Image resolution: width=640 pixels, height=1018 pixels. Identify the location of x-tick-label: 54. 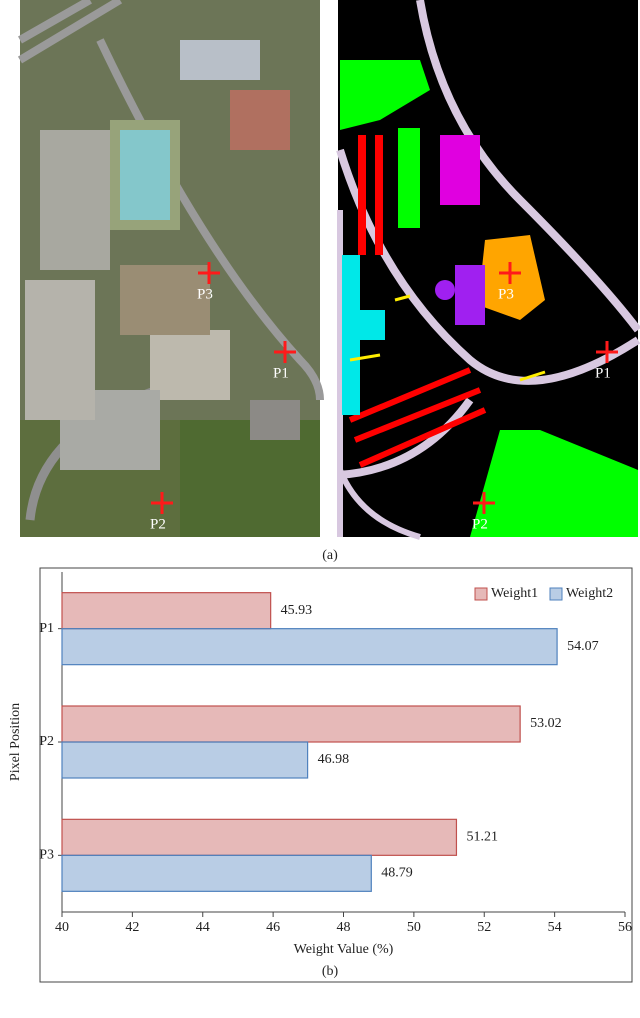
(555, 927).